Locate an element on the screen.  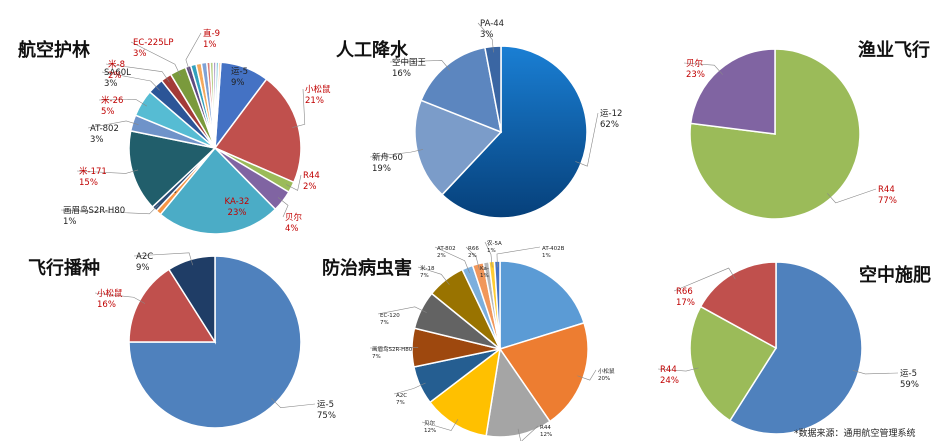
slice-label-0-3: 贝尔 is located at coordinates (294, 217).